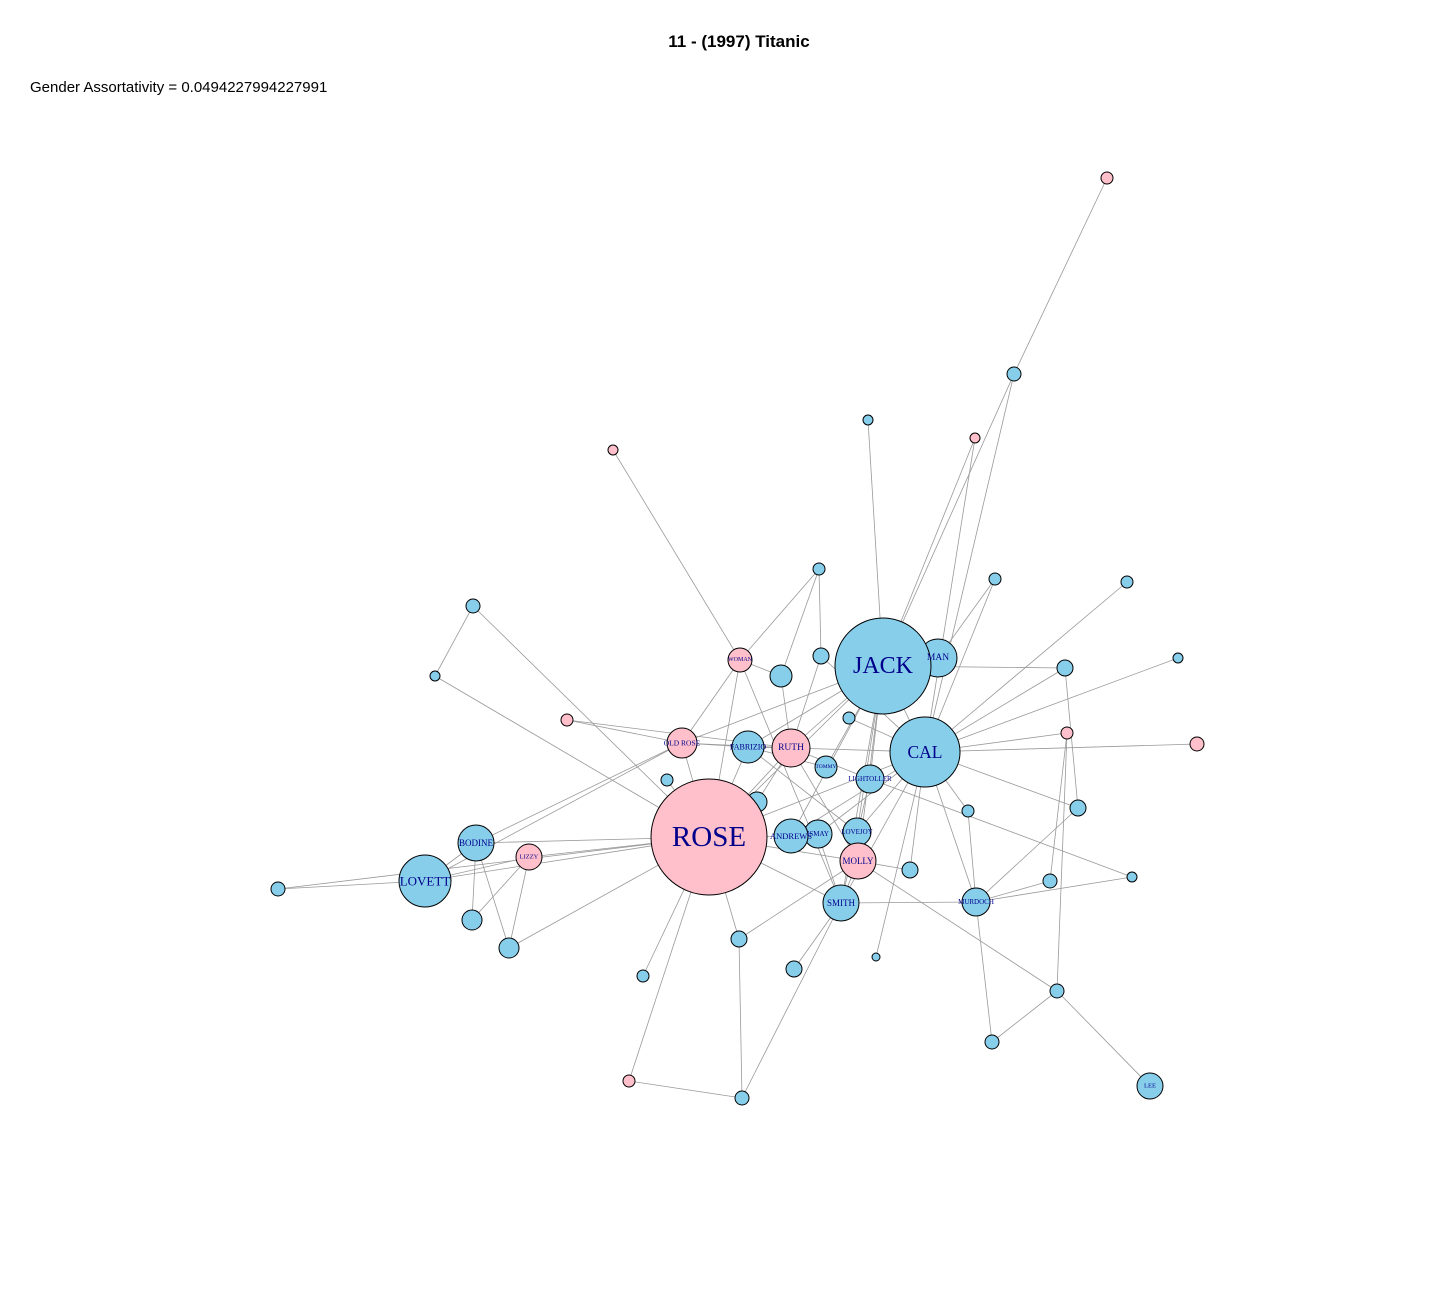 Image resolution: width=1440 pixels, height=1296 pixels. I want to click on node-label: MURDOCH, so click(976, 902).